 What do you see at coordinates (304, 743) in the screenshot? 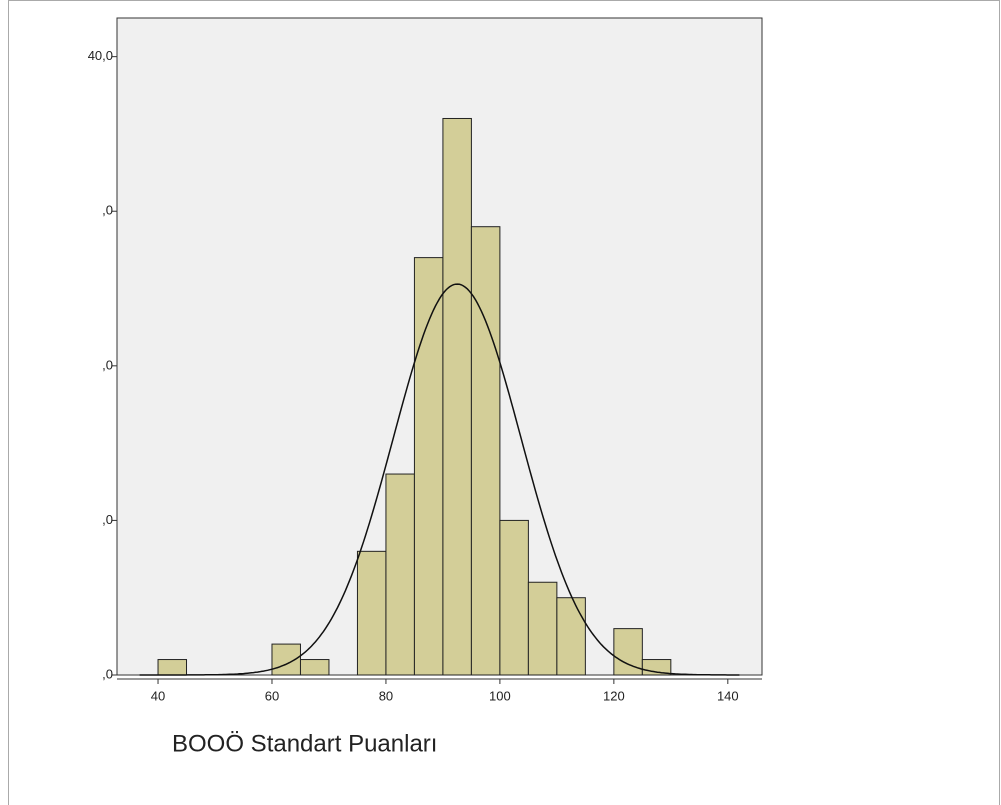
I see `x-axis-label: BOOÖ Standart Puanları` at bounding box center [304, 743].